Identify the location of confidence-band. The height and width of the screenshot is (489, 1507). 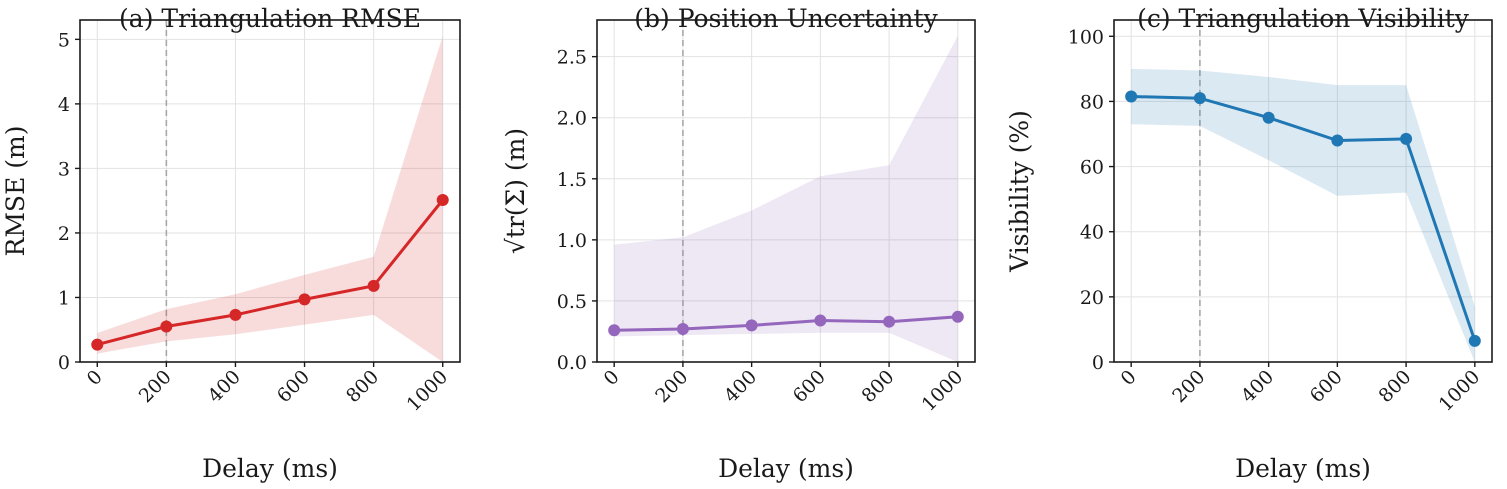
(1303, 215).